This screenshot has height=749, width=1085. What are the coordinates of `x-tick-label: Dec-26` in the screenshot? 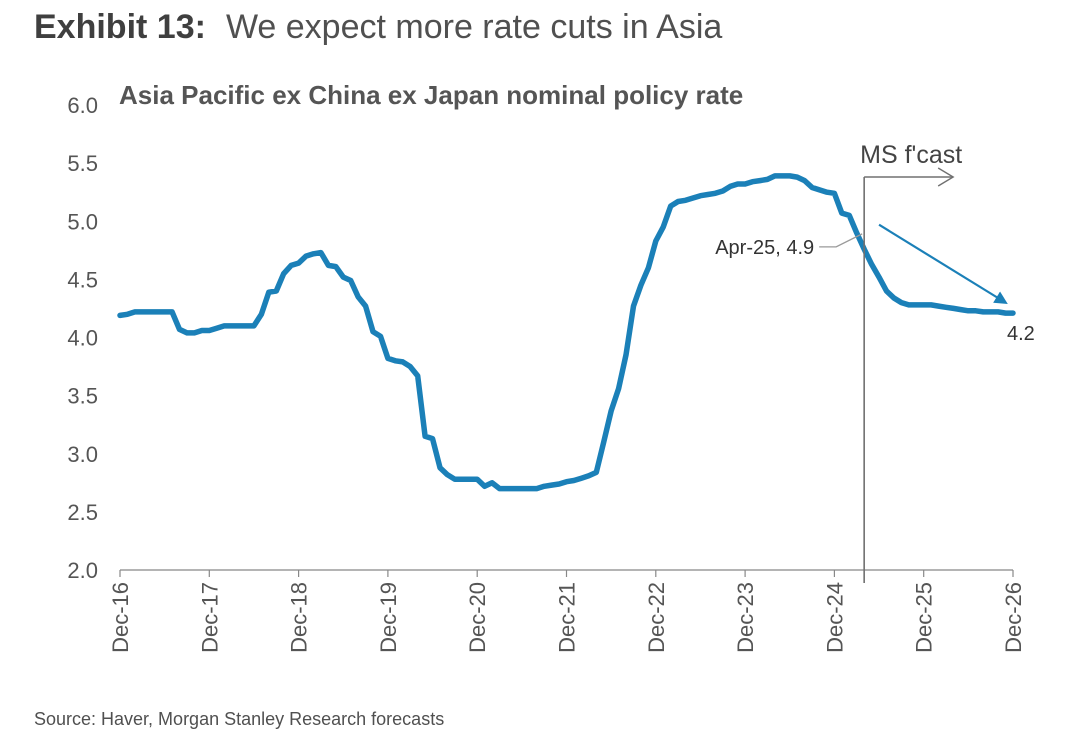 It's located at (1013, 617).